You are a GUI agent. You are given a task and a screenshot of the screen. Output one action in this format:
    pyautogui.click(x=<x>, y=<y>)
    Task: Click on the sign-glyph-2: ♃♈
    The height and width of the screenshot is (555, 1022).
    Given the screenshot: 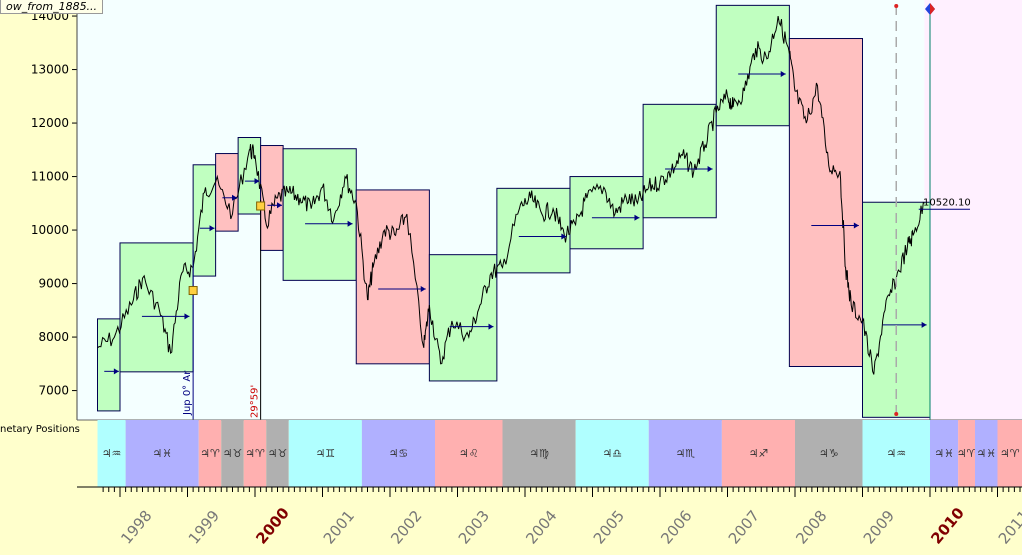 What is the action you would take?
    pyautogui.click(x=210, y=453)
    